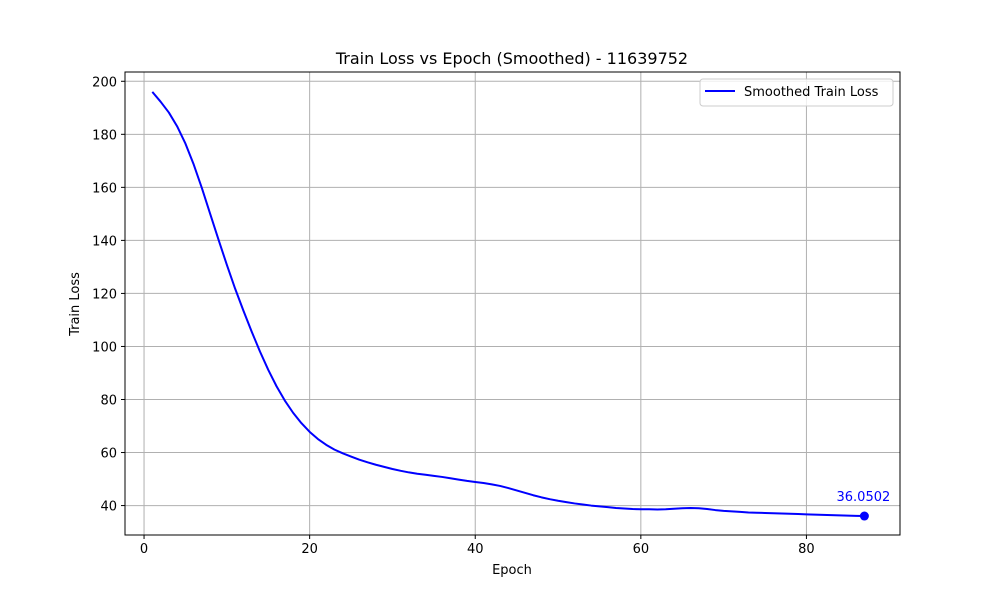 The width and height of the screenshot is (1000, 605). I want to click on y-tick-label: 140, so click(104, 241).